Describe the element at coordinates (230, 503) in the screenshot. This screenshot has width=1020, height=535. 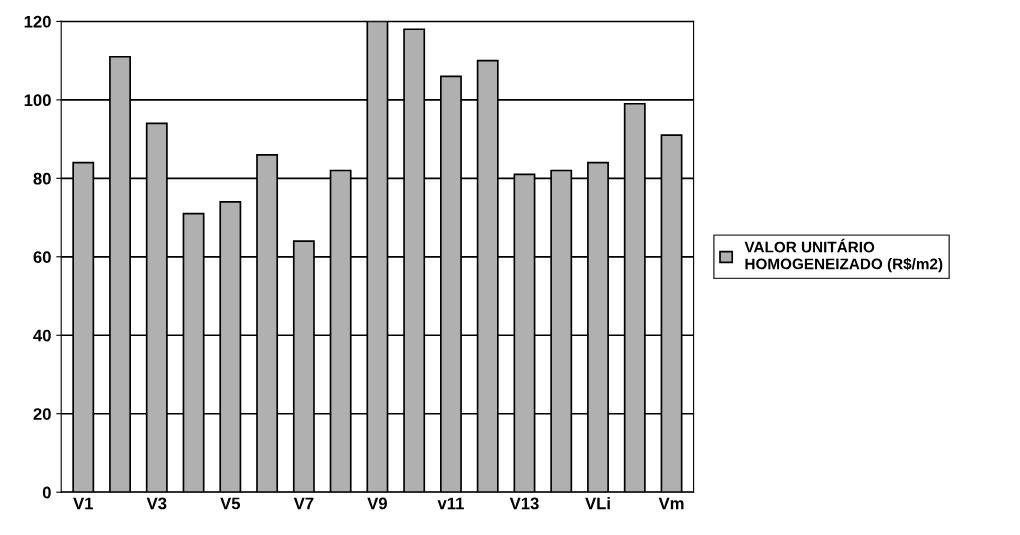
I see `x-tick-label: V5` at that location.